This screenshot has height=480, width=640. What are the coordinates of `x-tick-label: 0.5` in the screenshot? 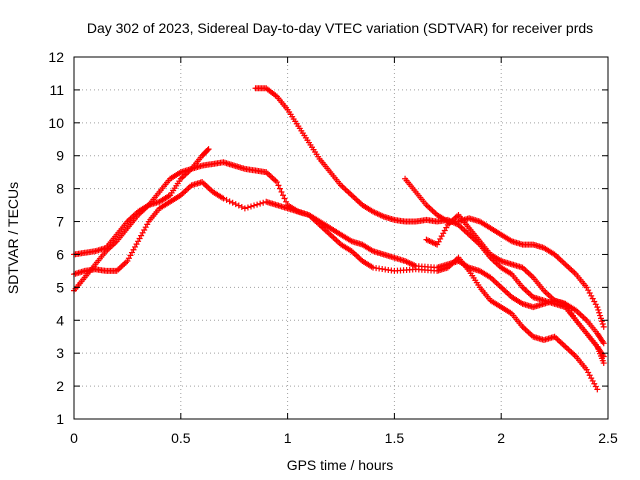 It's located at (181, 438).